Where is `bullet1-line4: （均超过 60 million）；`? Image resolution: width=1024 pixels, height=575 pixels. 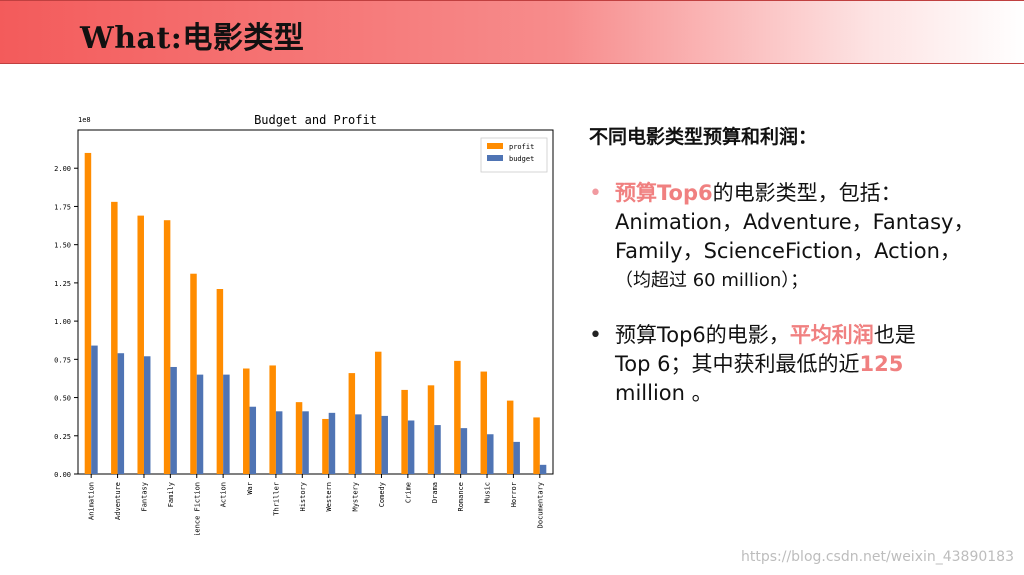
bullet1-line4: （均超过 60 million）； is located at coordinates (712, 280).